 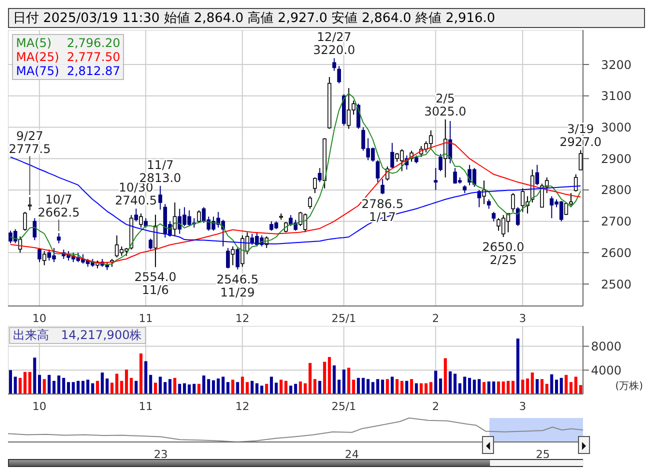 I want to click on annotation: 2546.5 11/29, so click(x=237, y=286).